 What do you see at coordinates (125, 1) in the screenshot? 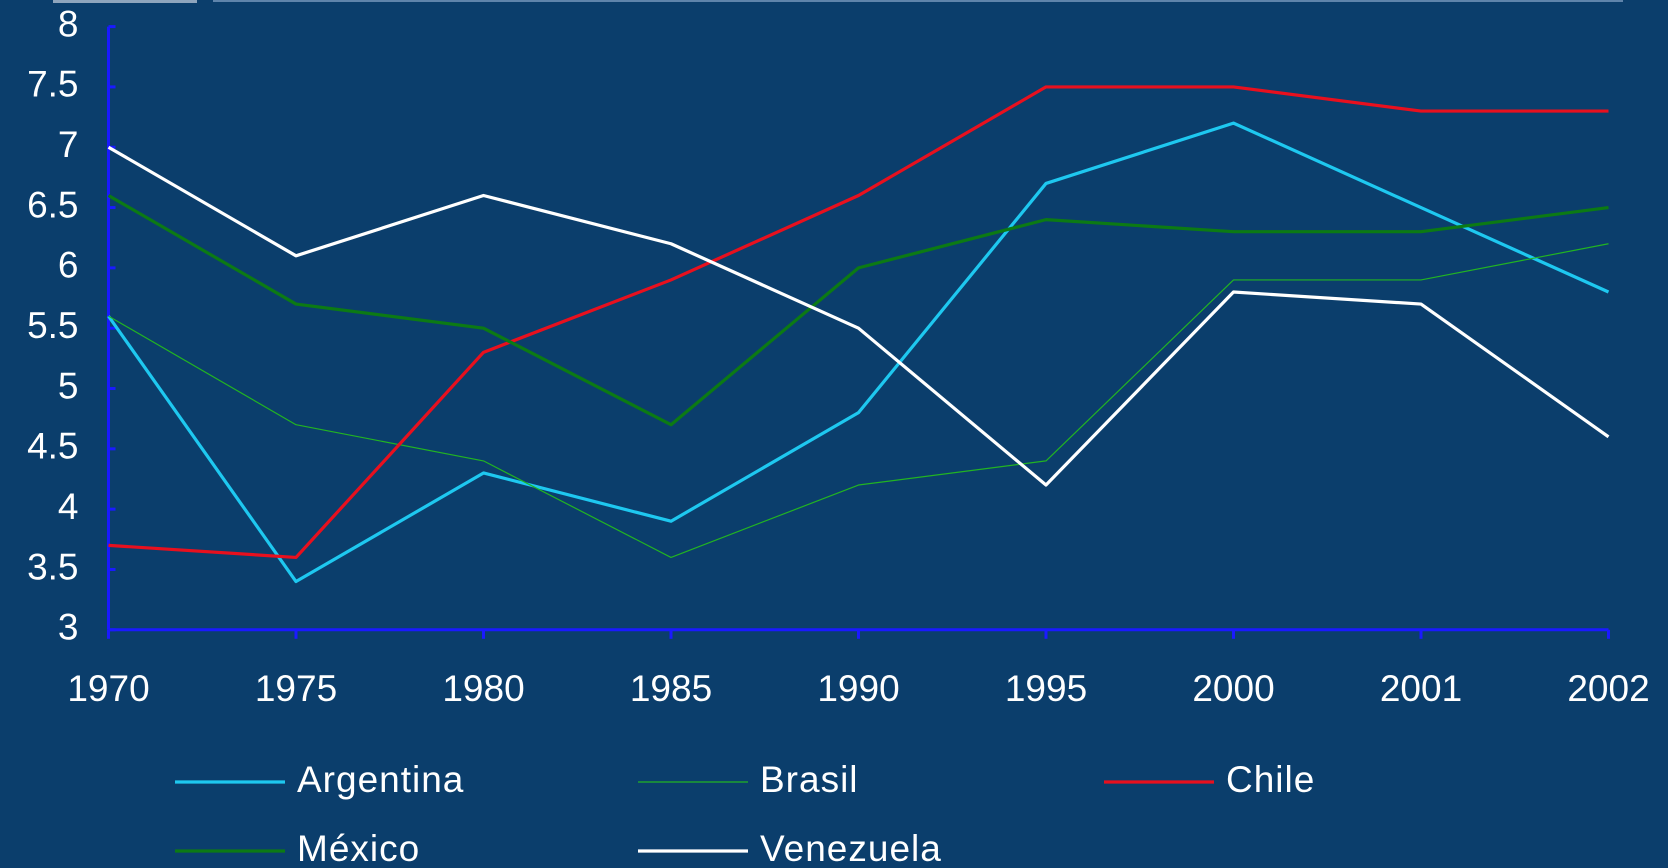
I see `top-tab` at bounding box center [125, 1].